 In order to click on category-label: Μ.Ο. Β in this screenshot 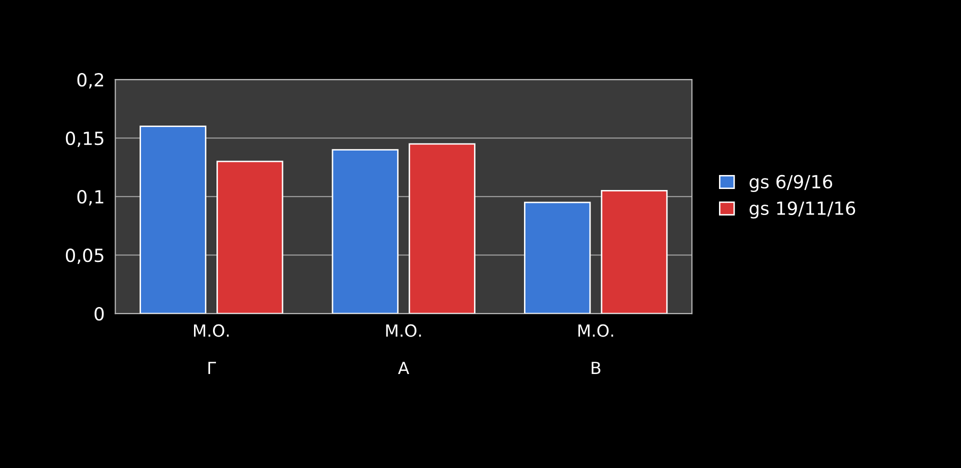, I will do `click(596, 349)`.